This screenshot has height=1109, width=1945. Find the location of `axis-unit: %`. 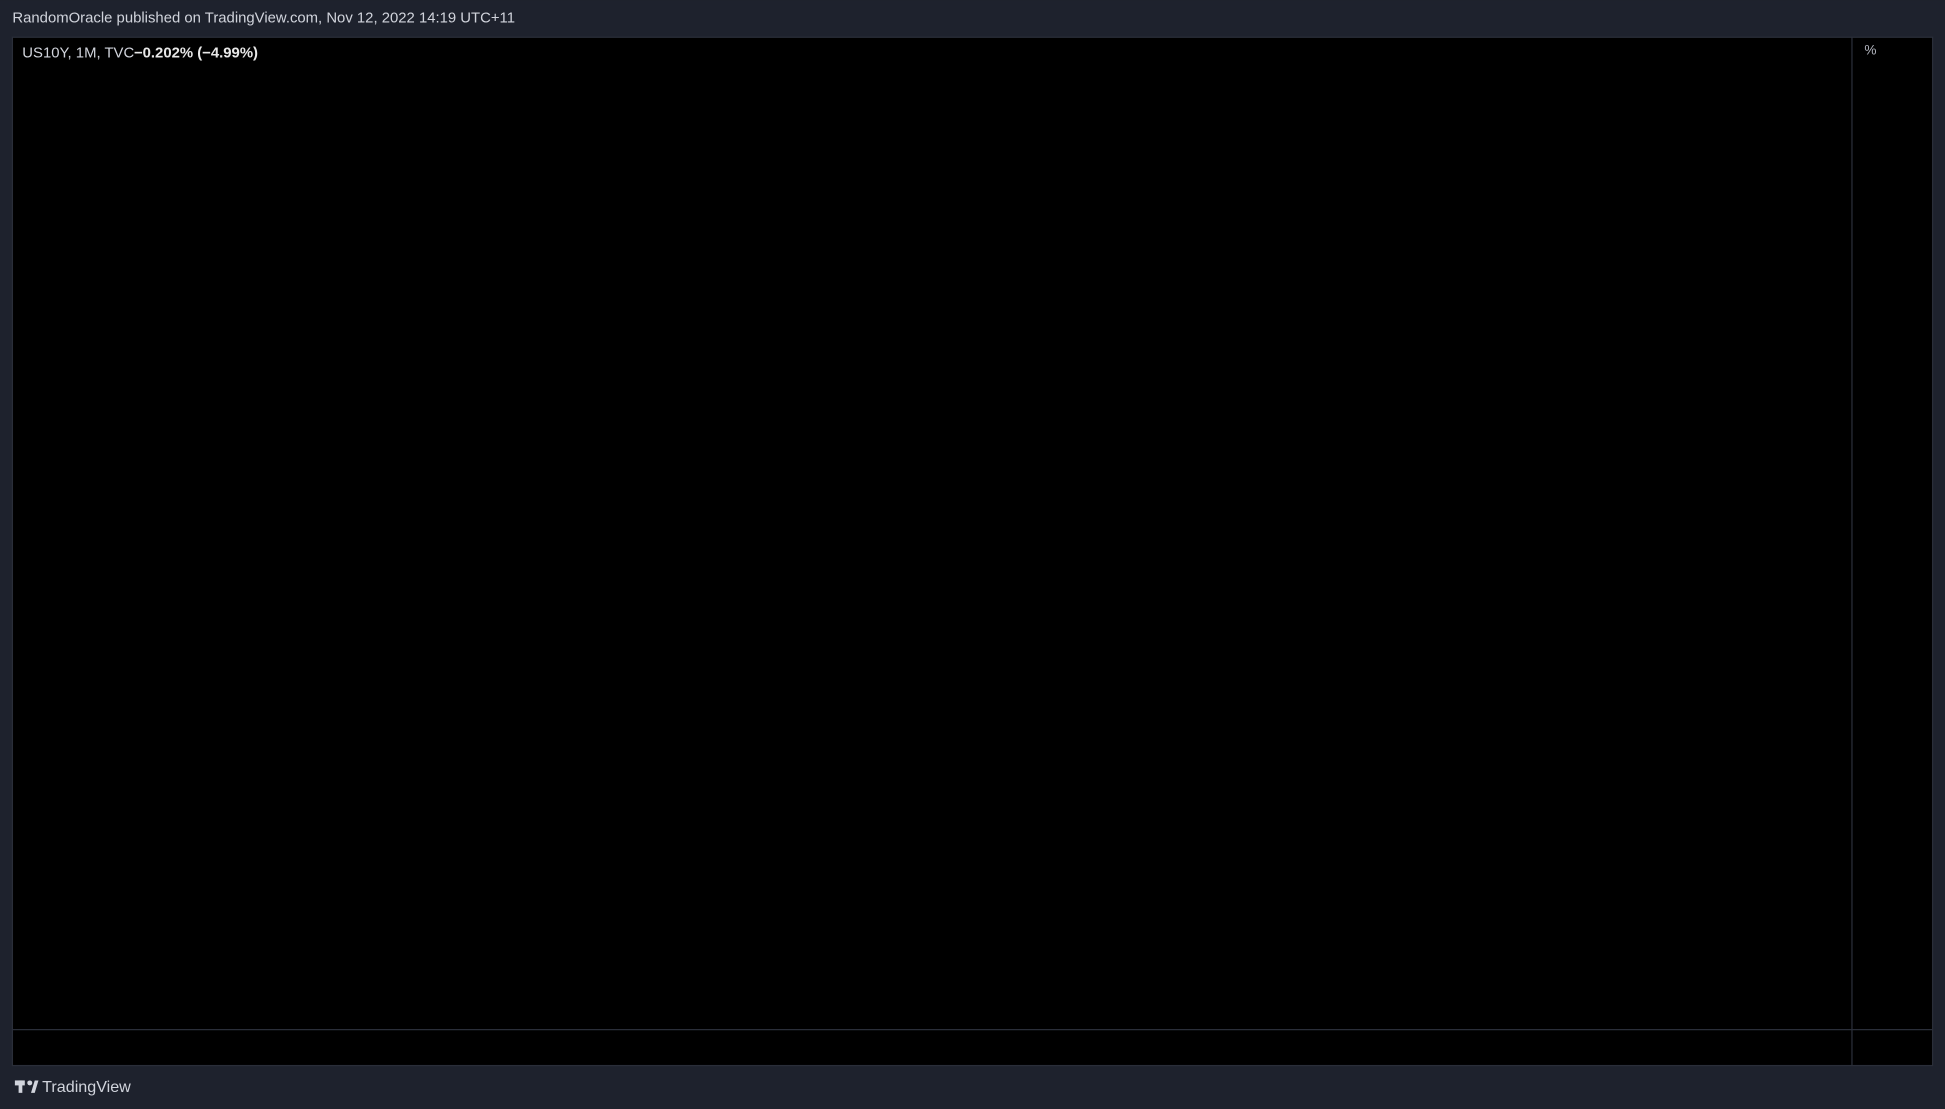

axis-unit: % is located at coordinates (1870, 49).